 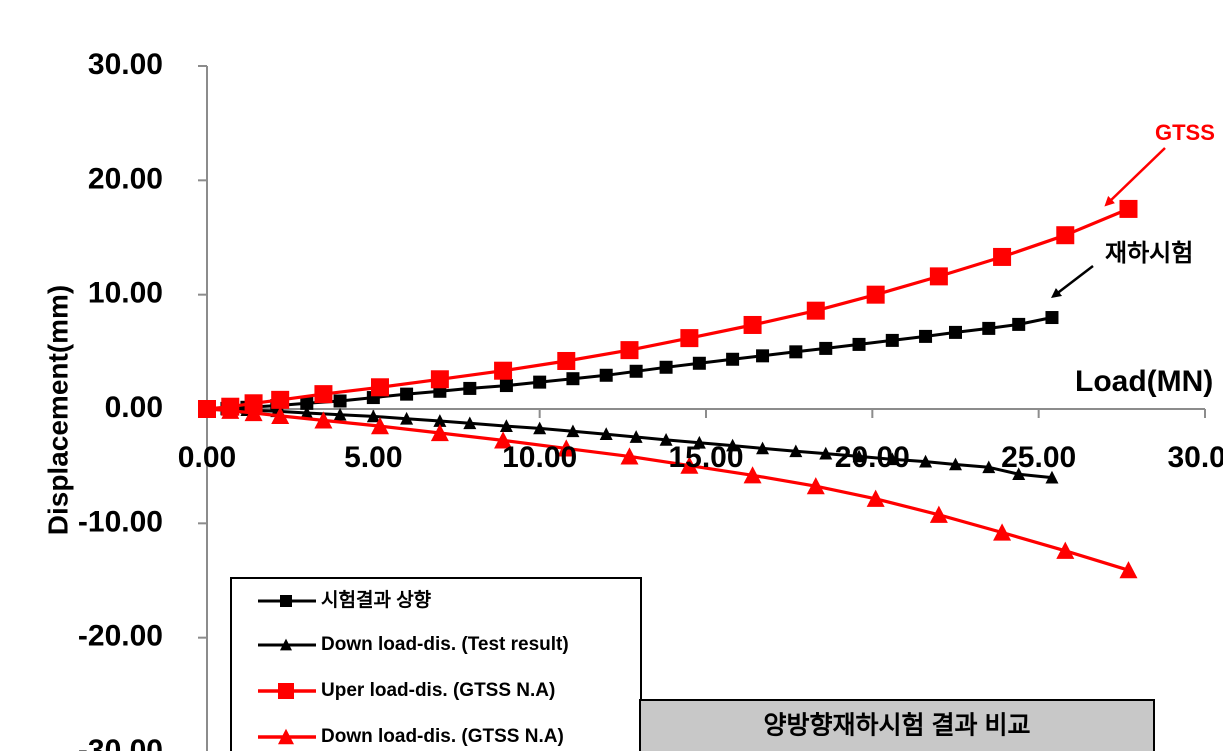 I want to click on x-tick-label: 10.00, so click(x=539, y=457).